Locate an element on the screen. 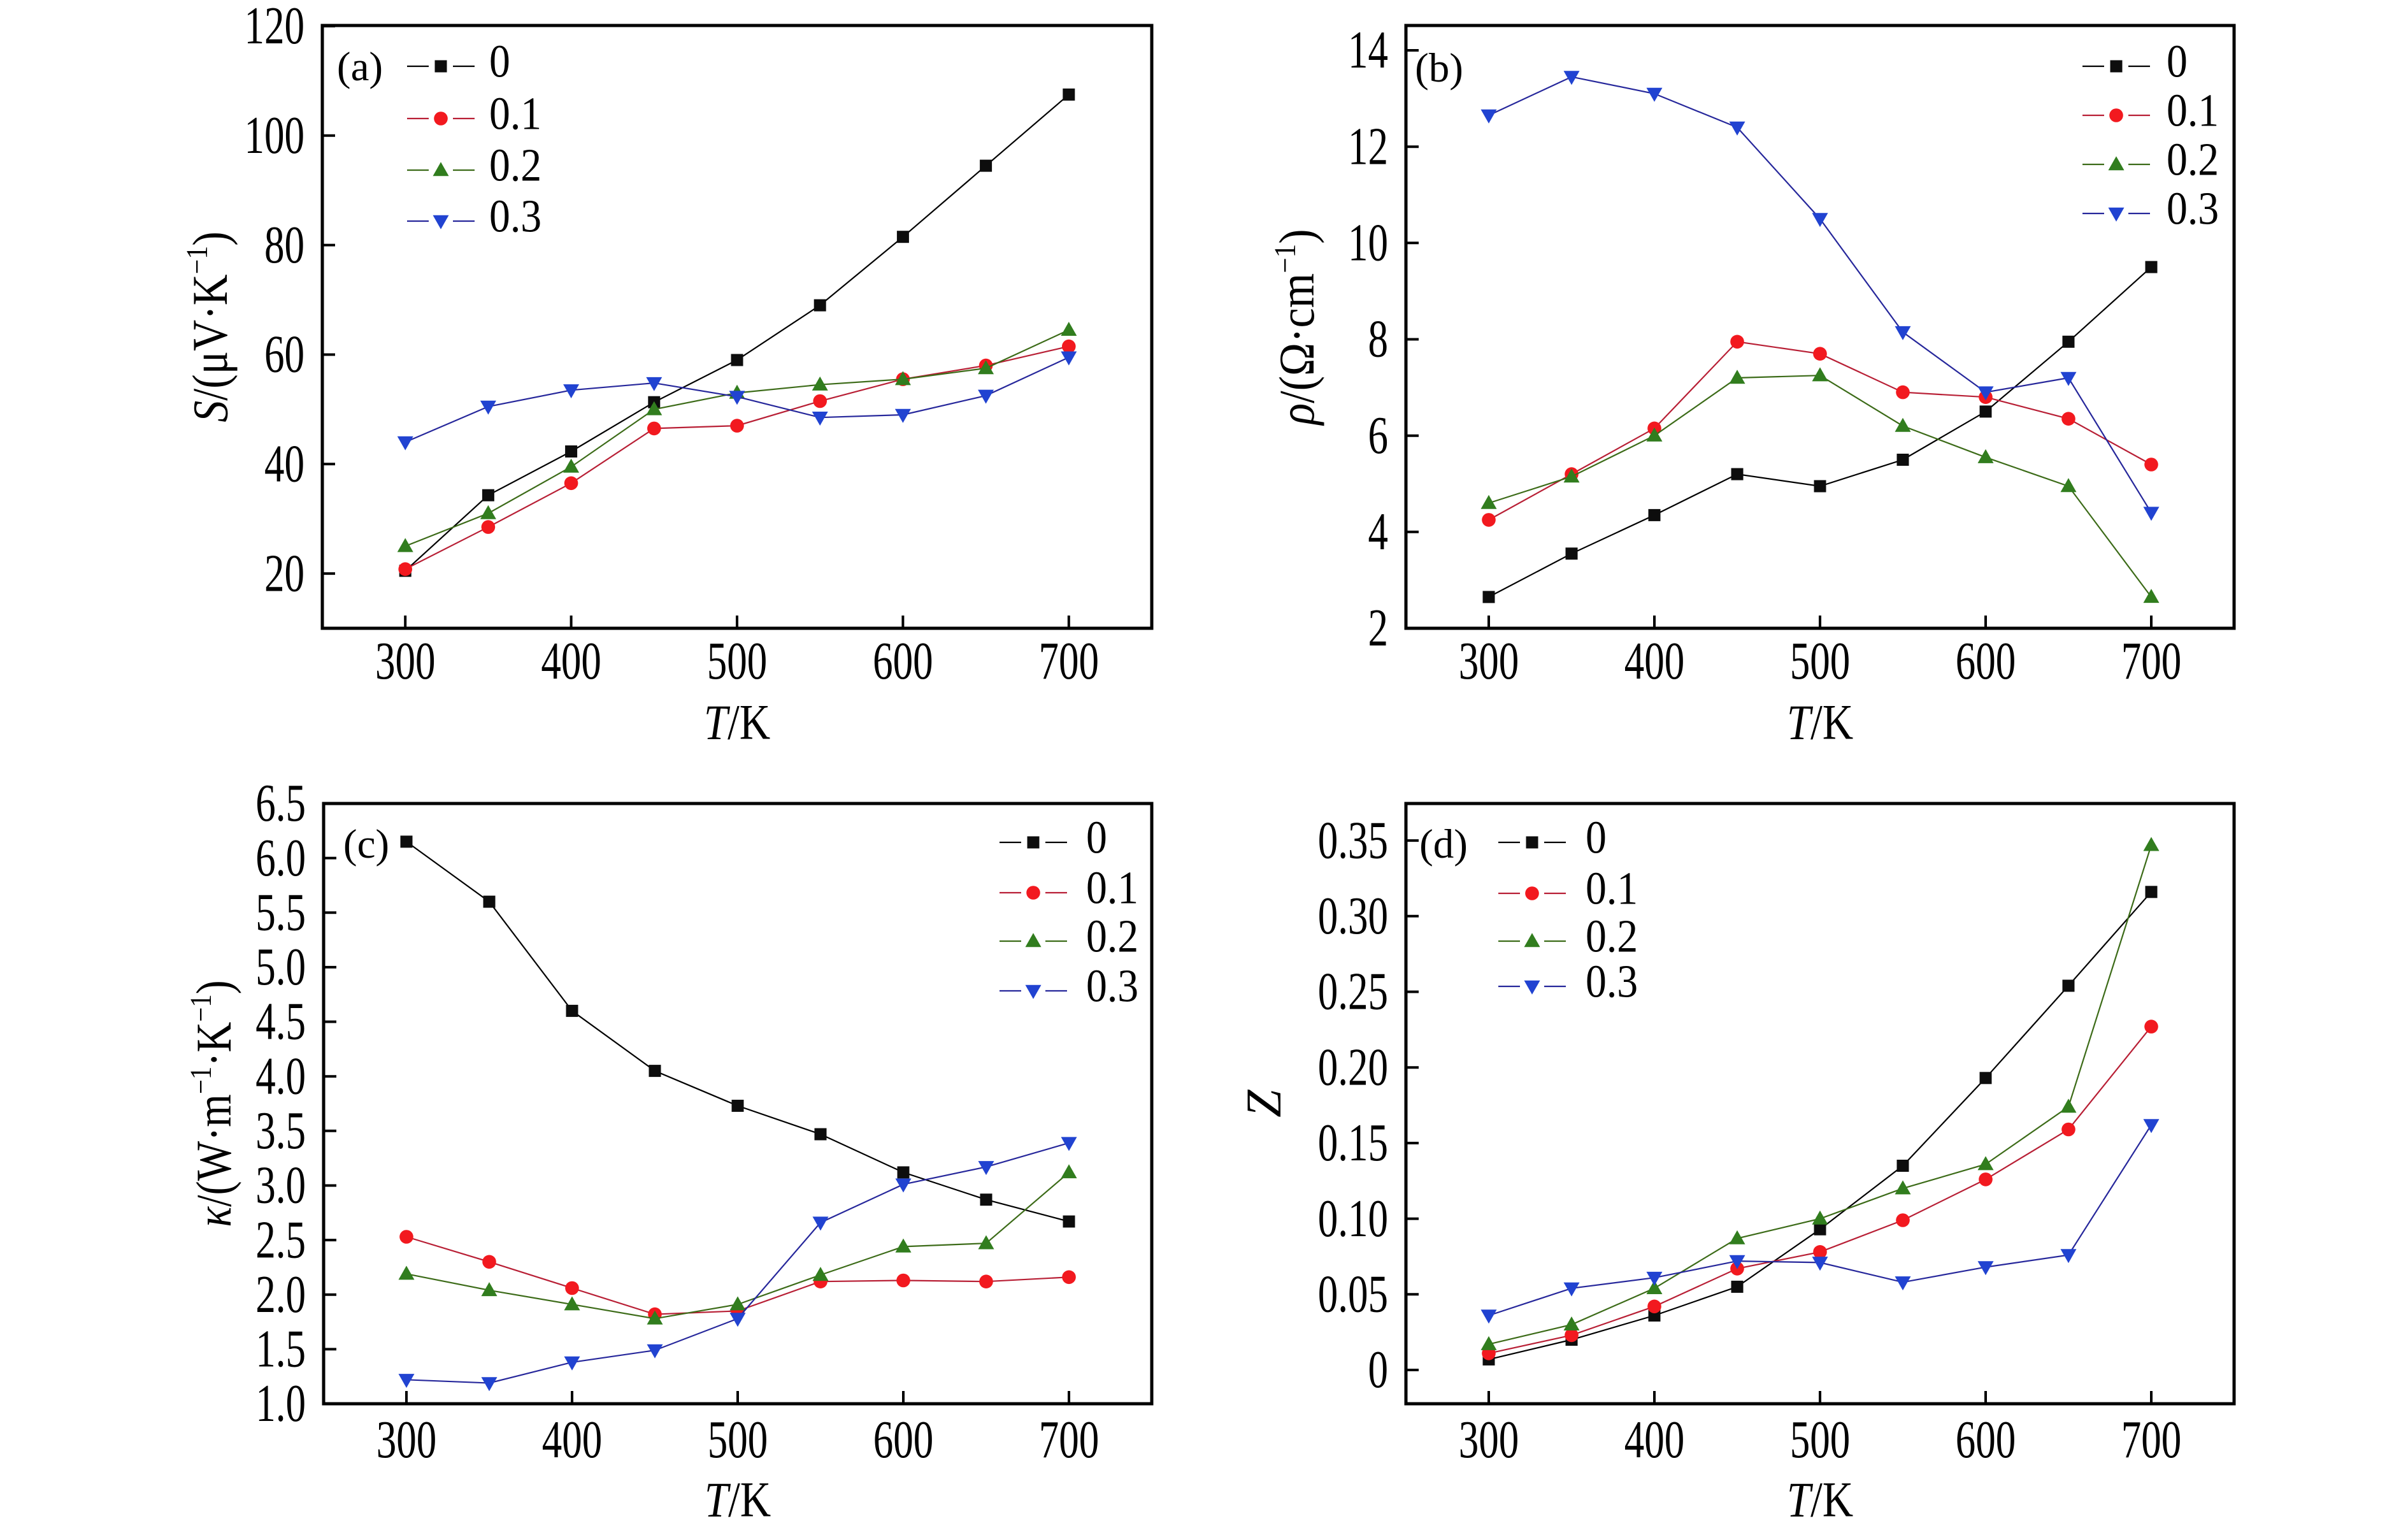 This screenshot has width=2408, height=1528. svg-text: 0.20 is located at coordinates (1353, 1067).